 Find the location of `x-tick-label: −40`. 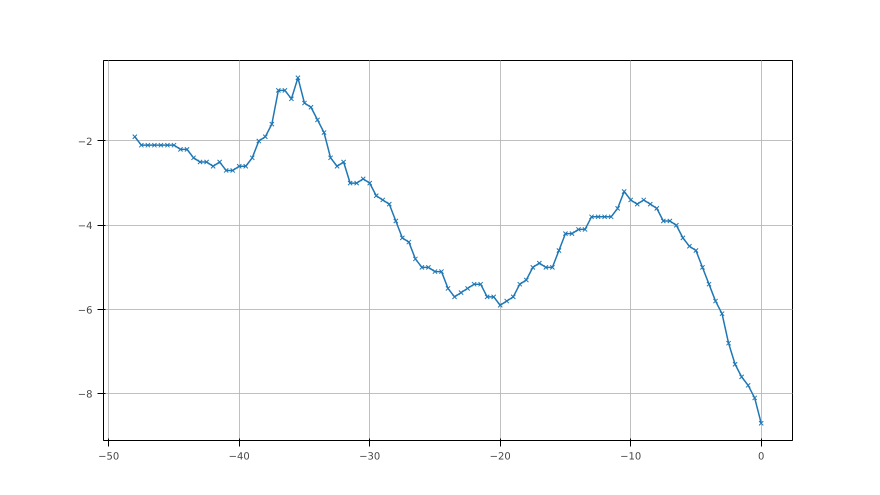

x-tick-label: −40 is located at coordinates (239, 457).